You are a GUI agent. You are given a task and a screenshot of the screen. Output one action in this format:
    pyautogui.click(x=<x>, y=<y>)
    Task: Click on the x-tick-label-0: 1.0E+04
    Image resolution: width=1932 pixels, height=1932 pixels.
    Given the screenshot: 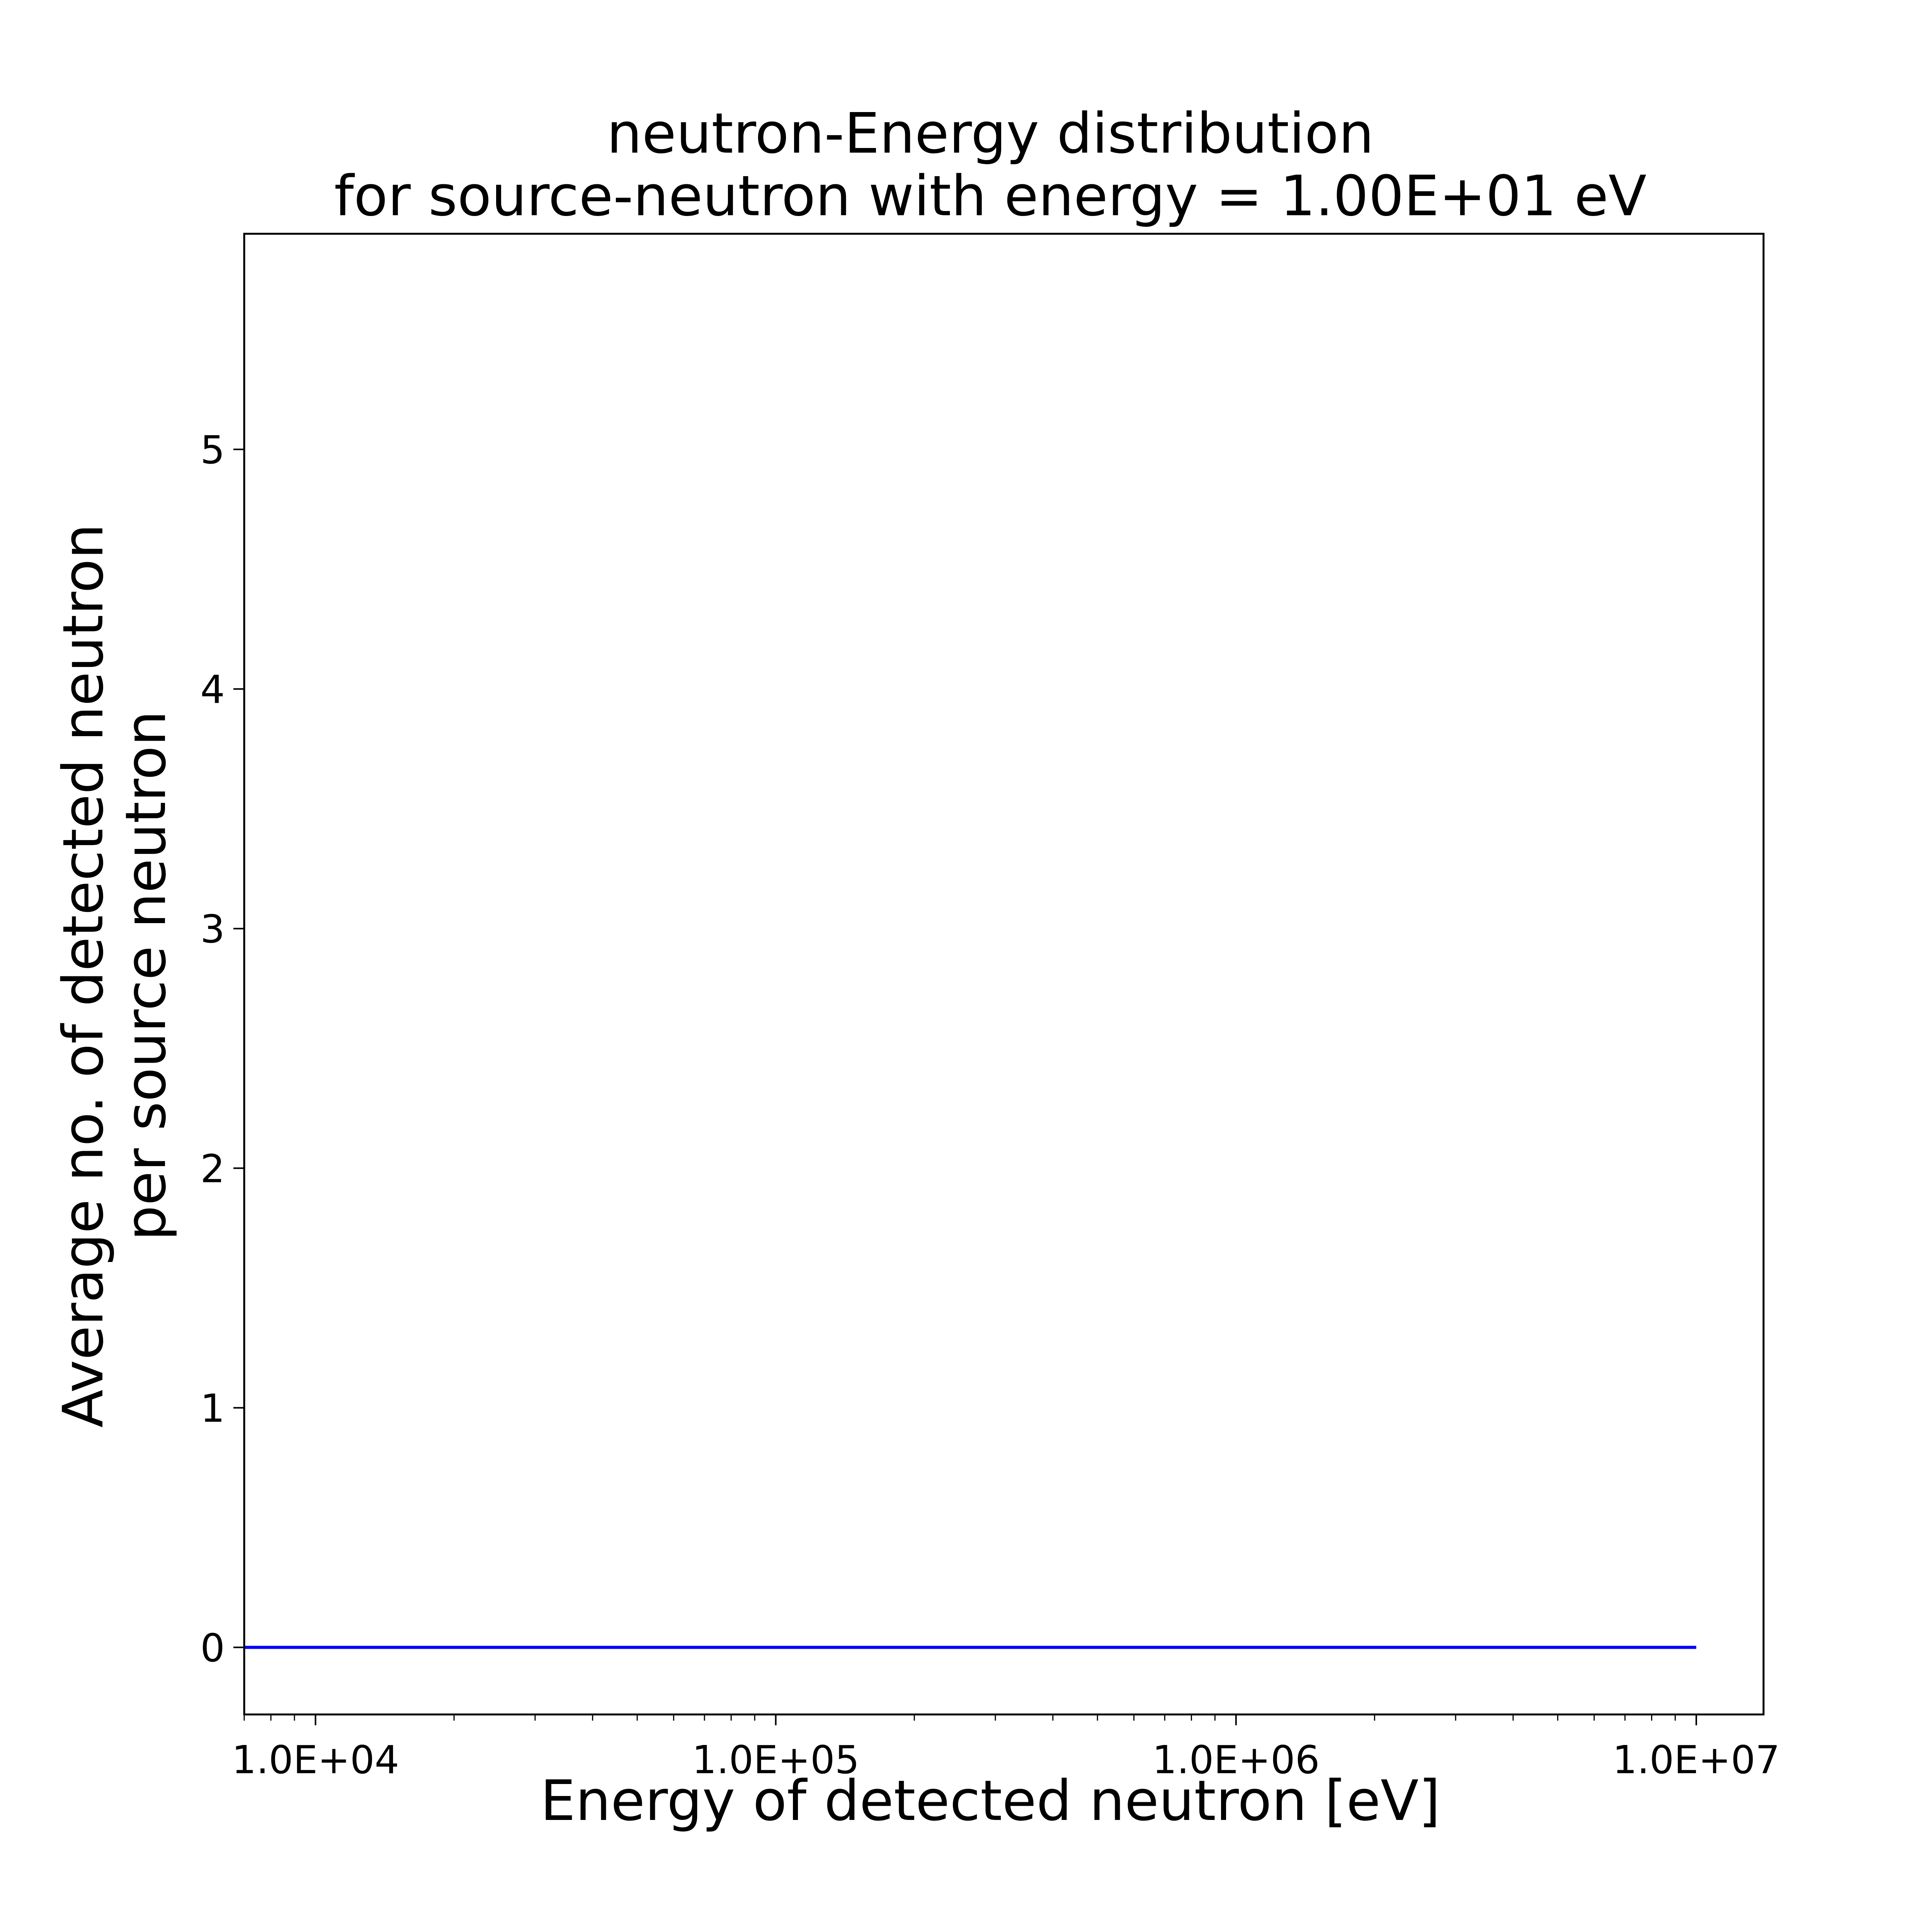 What is the action you would take?
    pyautogui.click(x=316, y=1759)
    